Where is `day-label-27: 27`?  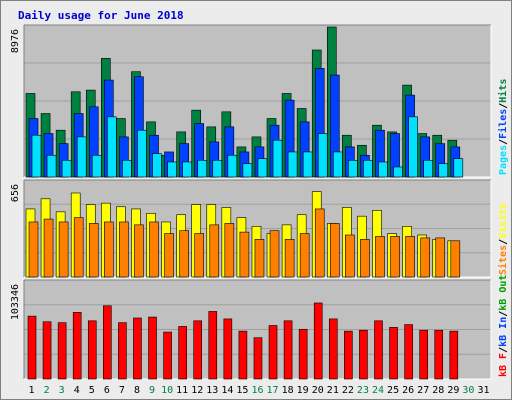 day-label-27: 27 is located at coordinates (423, 390).